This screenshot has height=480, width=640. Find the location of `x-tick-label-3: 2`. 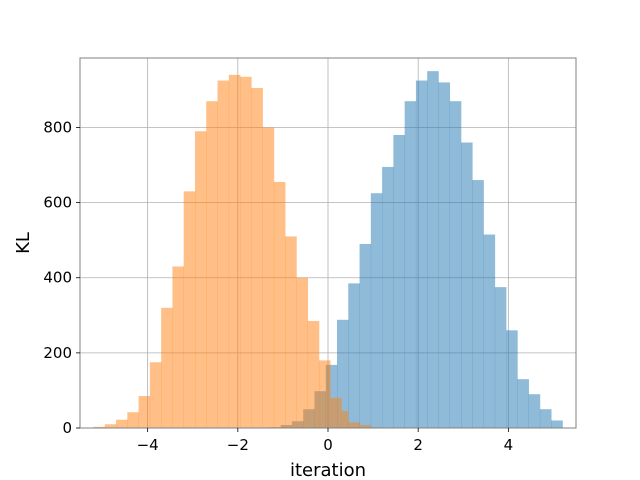

x-tick-label-3: 2 is located at coordinates (418, 445).